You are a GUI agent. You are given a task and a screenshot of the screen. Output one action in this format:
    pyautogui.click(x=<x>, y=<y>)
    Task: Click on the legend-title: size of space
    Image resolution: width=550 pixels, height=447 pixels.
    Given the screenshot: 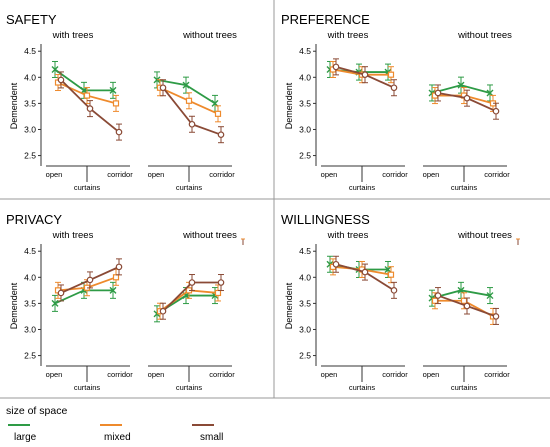 What is the action you would take?
    pyautogui.click(x=36, y=411)
    